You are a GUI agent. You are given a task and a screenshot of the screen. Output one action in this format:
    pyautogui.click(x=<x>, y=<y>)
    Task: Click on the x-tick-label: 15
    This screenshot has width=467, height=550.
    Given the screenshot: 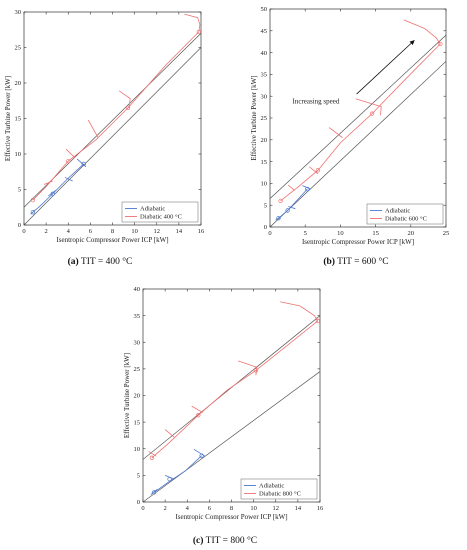 What is the action you would take?
    pyautogui.click(x=375, y=233)
    